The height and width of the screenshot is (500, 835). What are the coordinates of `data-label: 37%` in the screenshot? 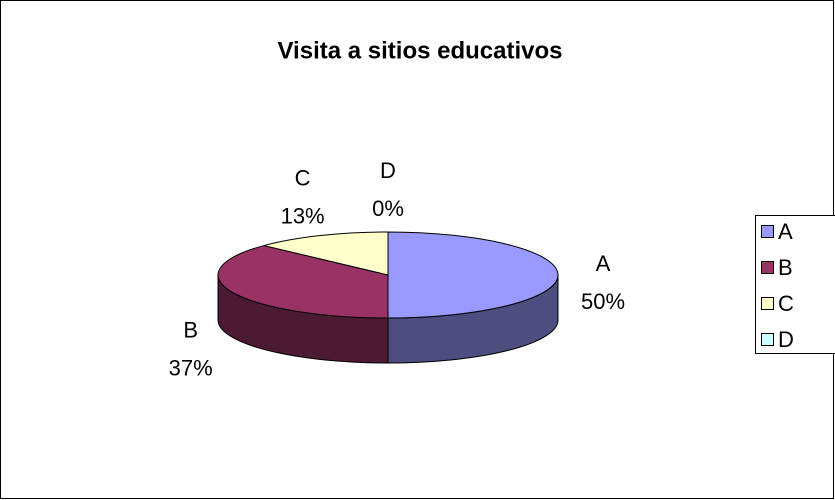 It's located at (191, 368).